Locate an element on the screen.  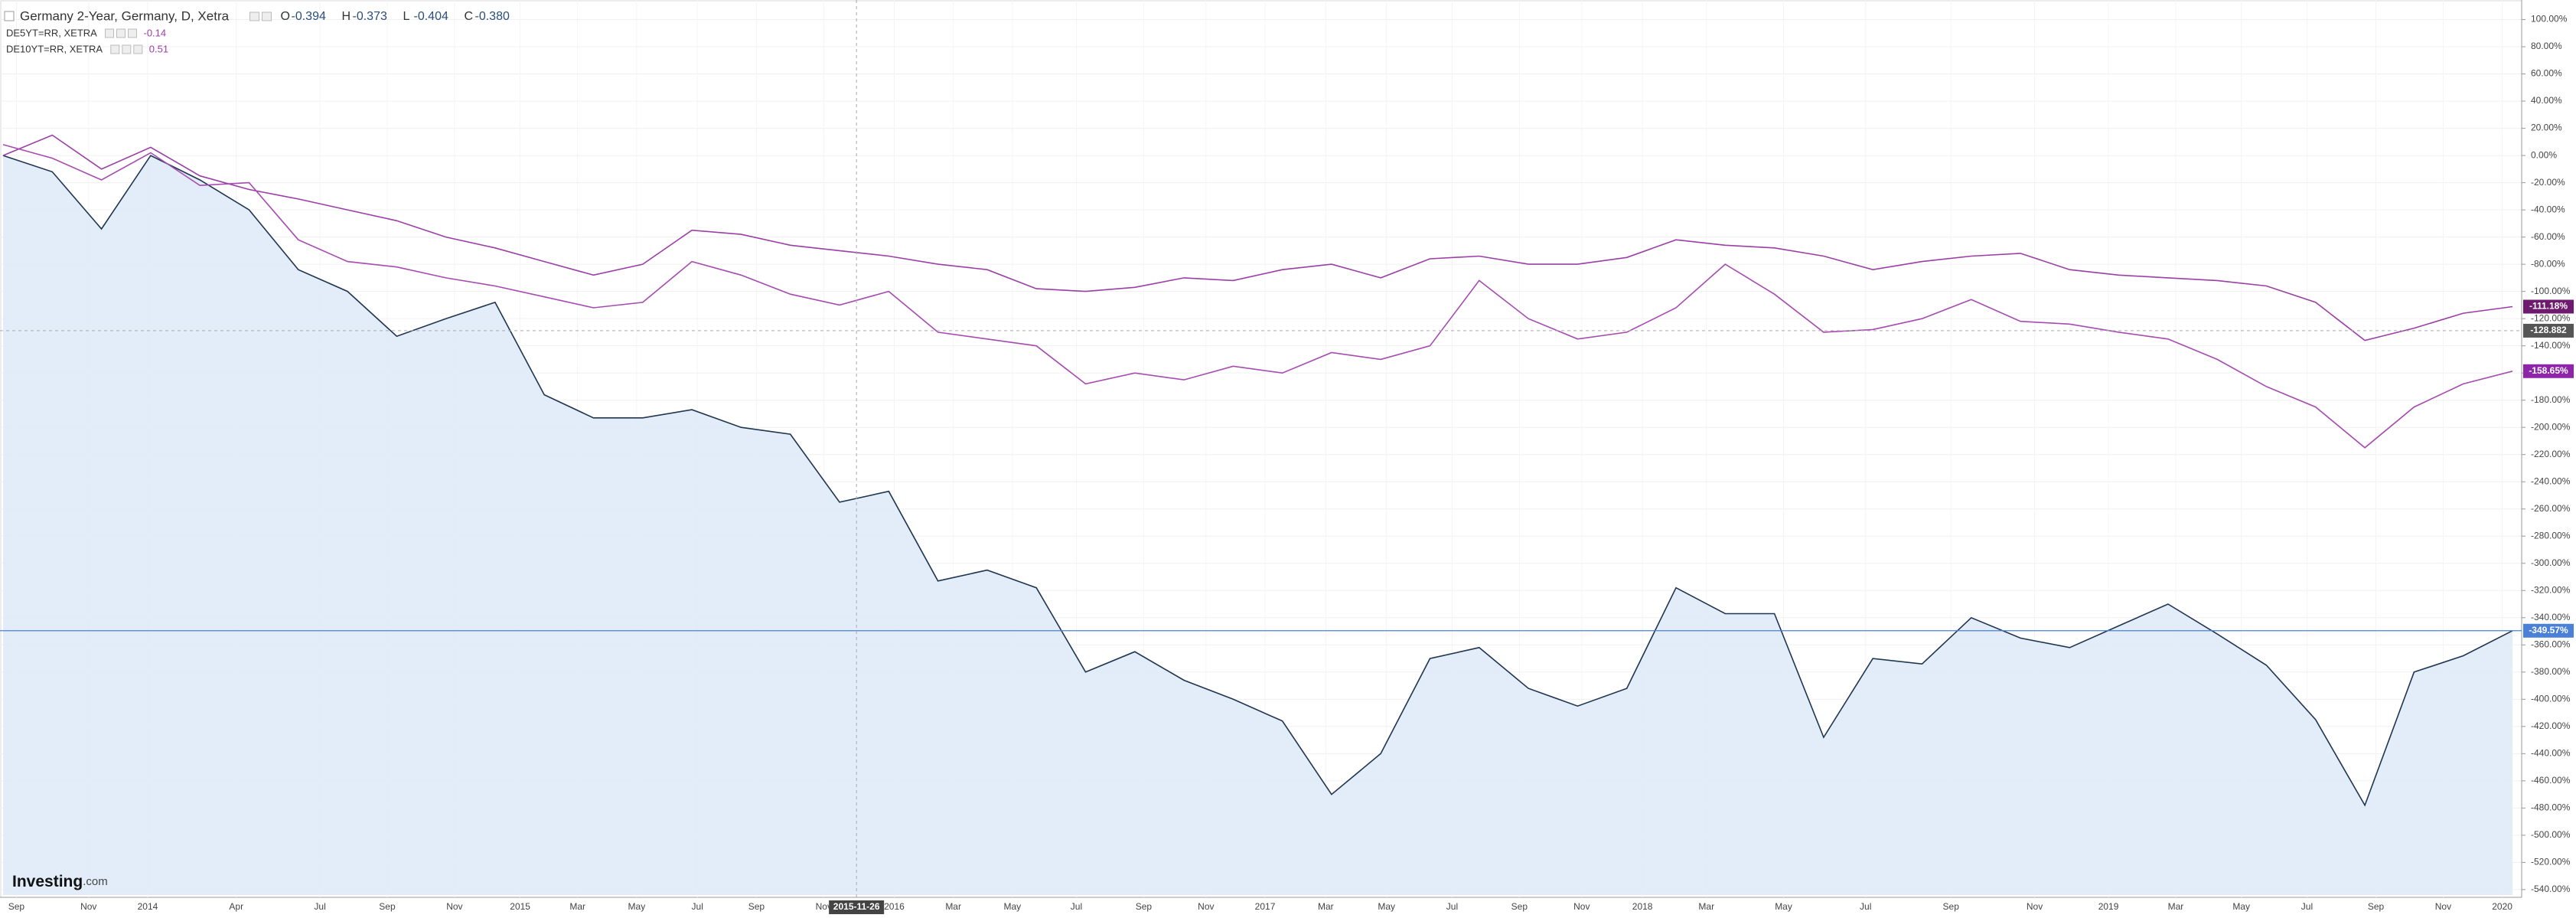
y-tick-label: -420.00% is located at coordinates (2551, 725).